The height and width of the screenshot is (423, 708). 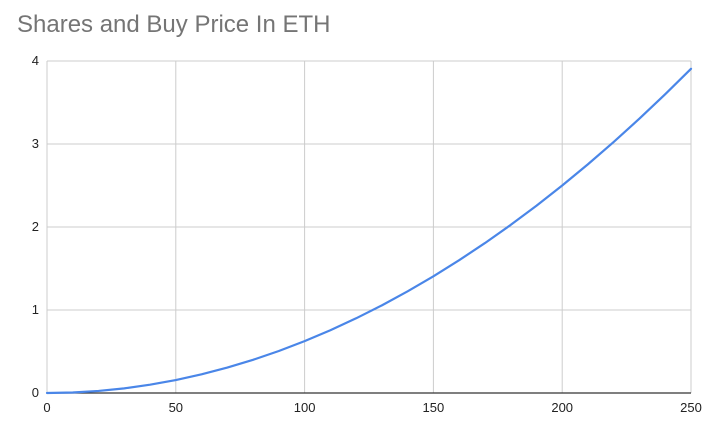 What do you see at coordinates (434, 407) in the screenshot?
I see `x-tick-label: 150` at bounding box center [434, 407].